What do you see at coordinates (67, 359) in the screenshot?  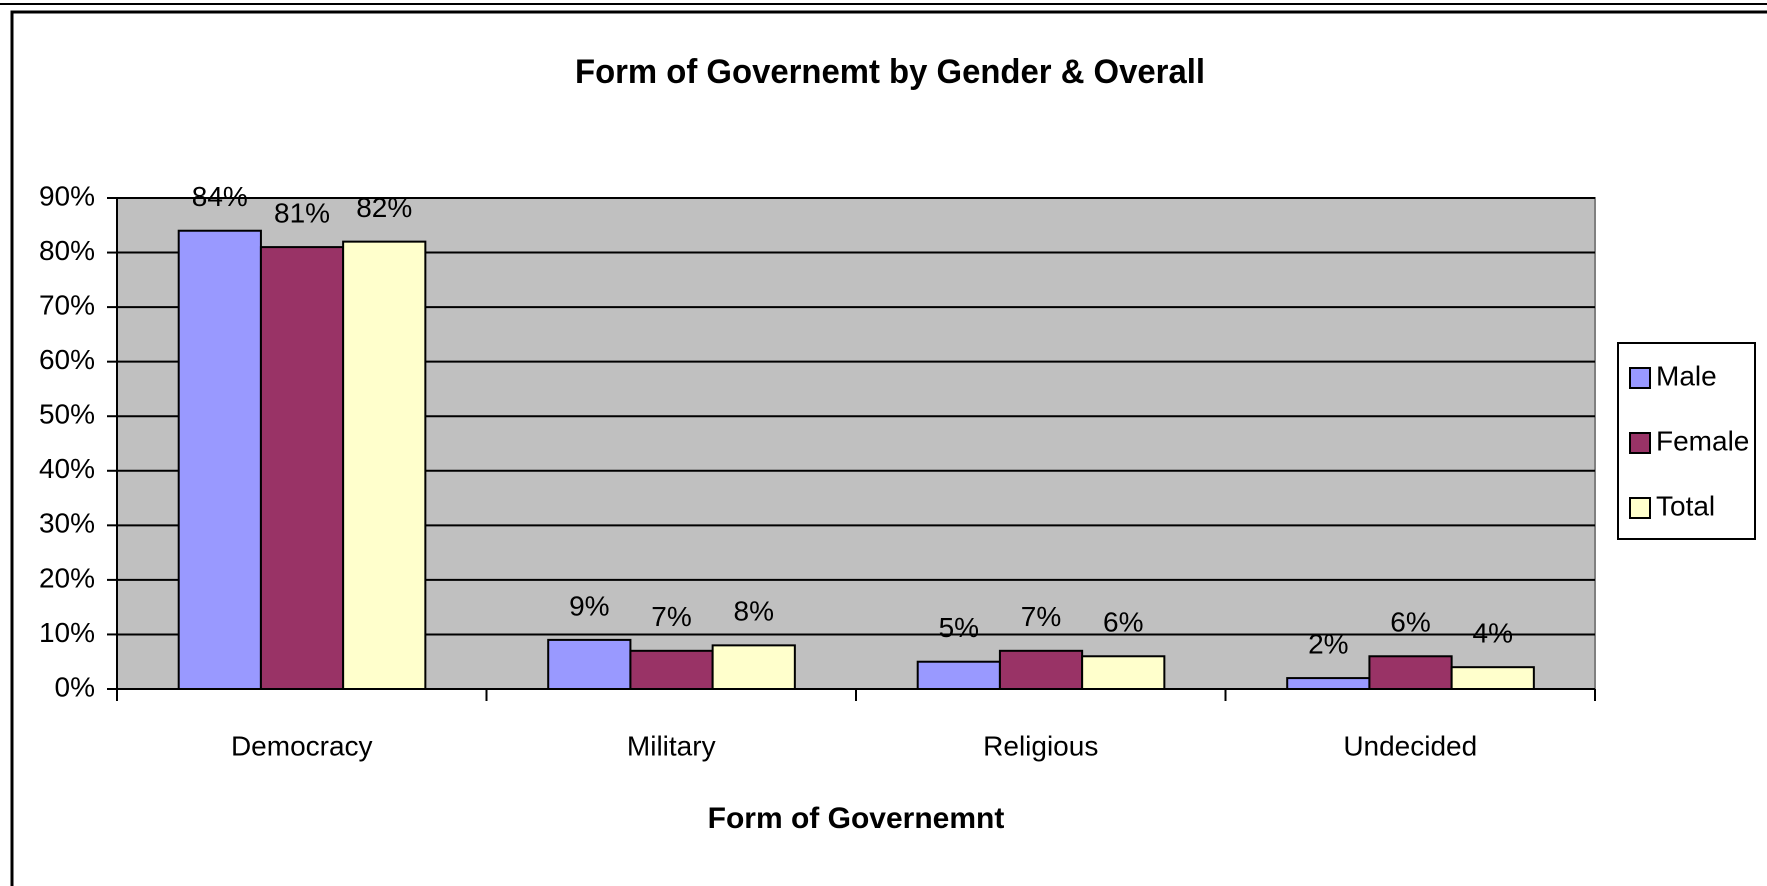 I see `y-tick-label: 60%` at bounding box center [67, 359].